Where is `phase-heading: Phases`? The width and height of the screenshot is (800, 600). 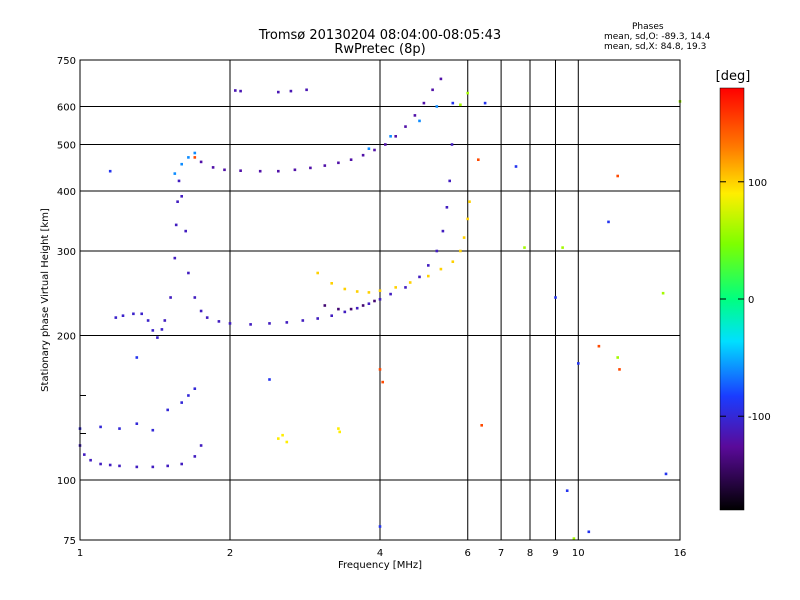
phase-heading: Phases is located at coordinates (648, 27).